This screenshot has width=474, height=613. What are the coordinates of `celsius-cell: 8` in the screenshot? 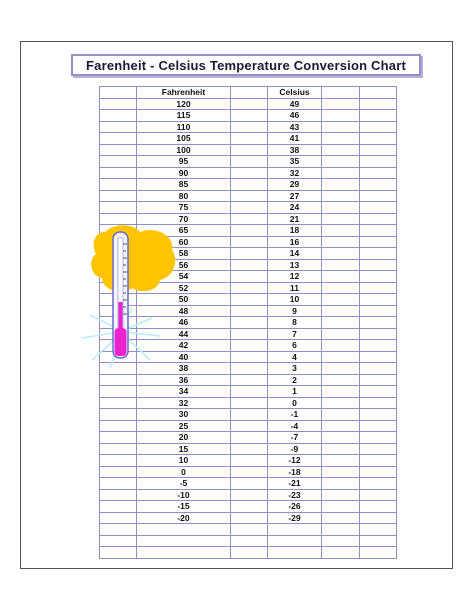 It's located at (294, 322).